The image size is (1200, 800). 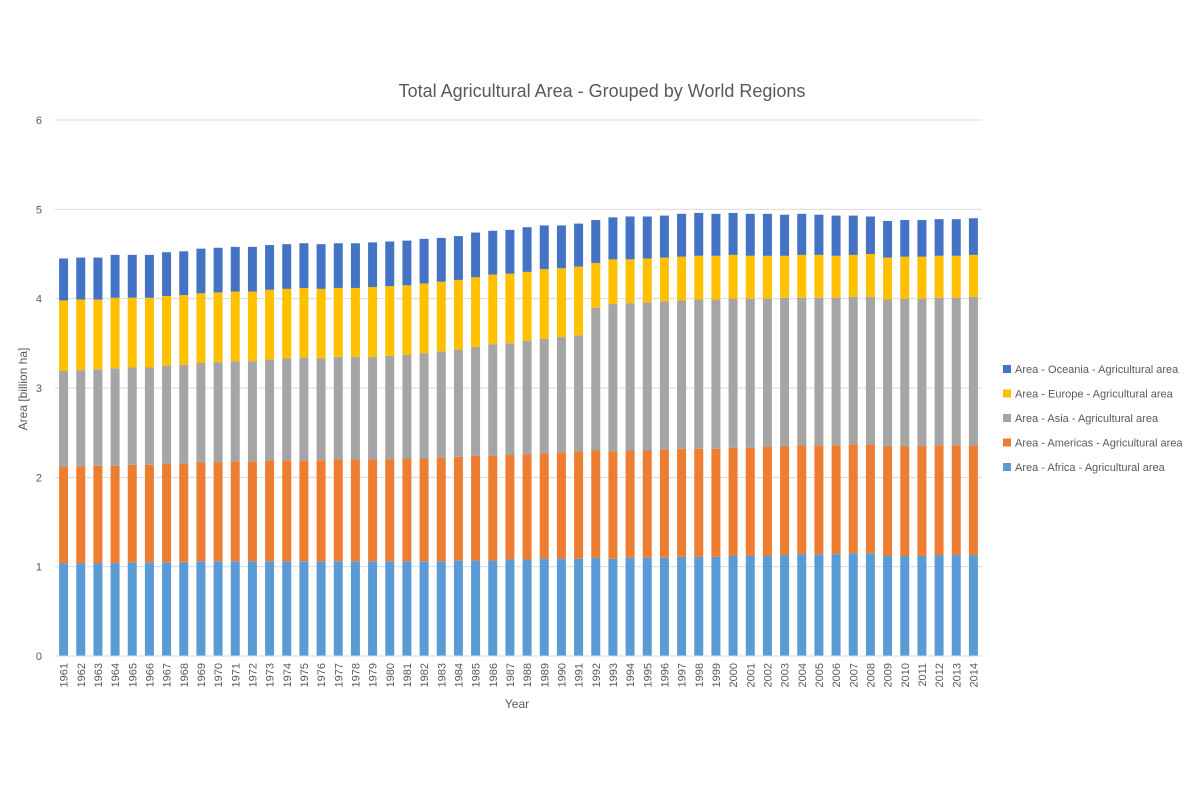 I want to click on bar-segment-s3-1974, so click(x=287, y=323).